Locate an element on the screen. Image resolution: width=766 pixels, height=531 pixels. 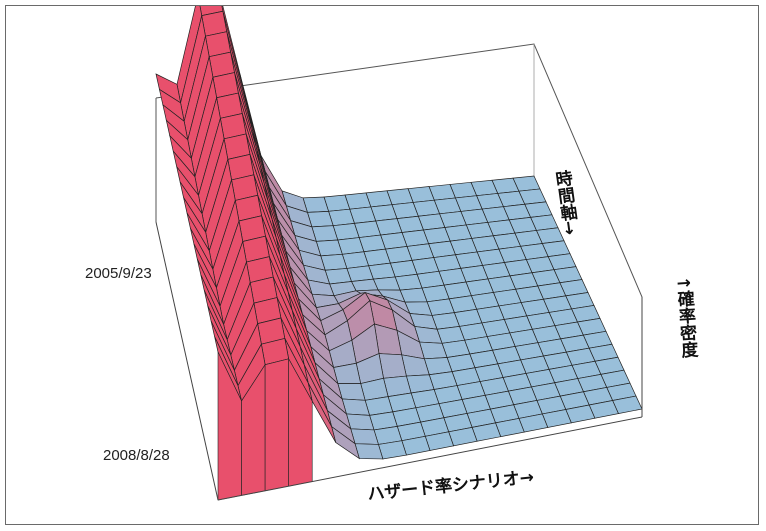
surface-front-face is located at coordinates (276, 425).